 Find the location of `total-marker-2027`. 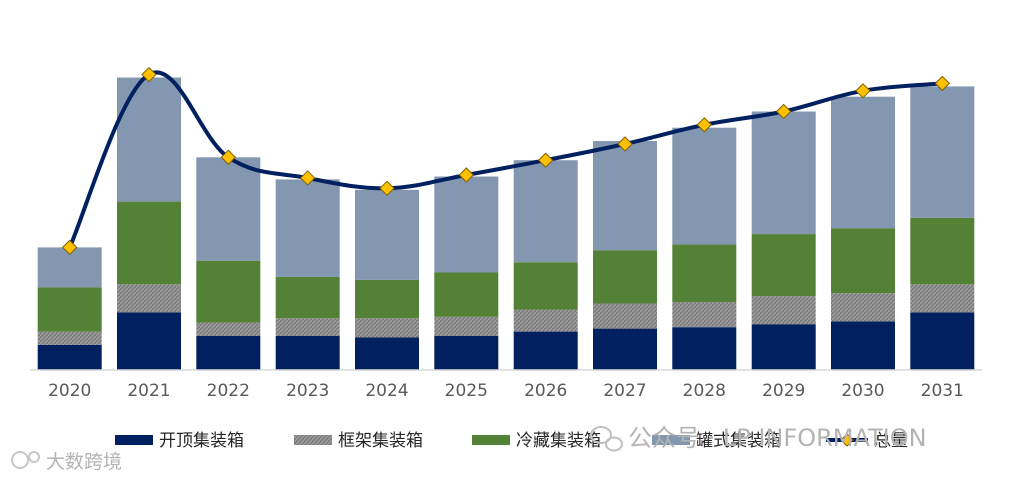

total-marker-2027 is located at coordinates (625, 144).